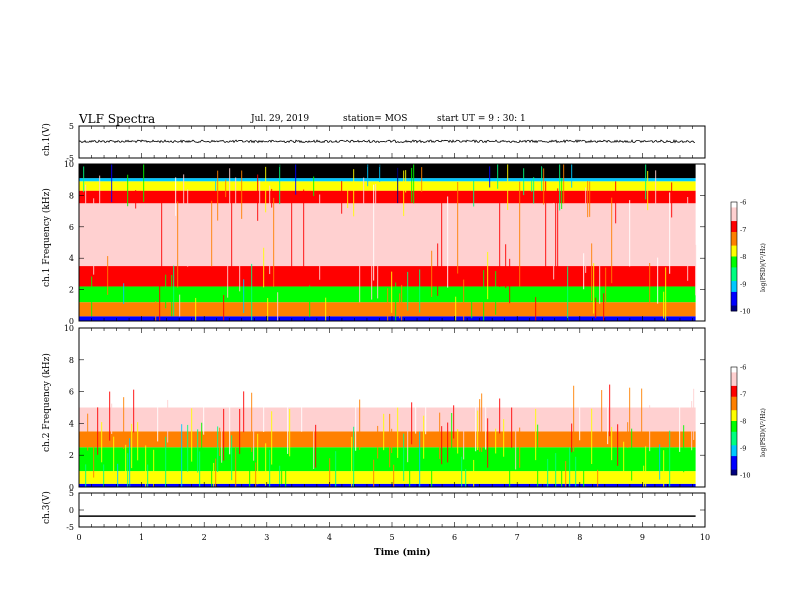 The height and width of the screenshot is (612, 792). What do you see at coordinates (375, 119) in the screenshot?
I see `station-label: station= MOS` at bounding box center [375, 119].